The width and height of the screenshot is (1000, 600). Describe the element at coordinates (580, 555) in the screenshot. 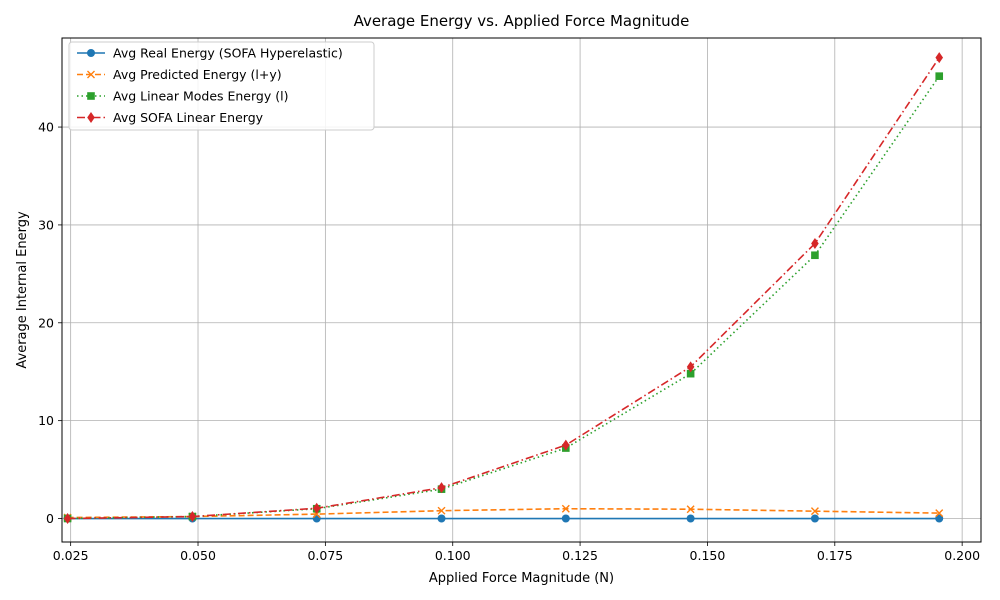

I see `x-tick-label: 0.125` at that location.